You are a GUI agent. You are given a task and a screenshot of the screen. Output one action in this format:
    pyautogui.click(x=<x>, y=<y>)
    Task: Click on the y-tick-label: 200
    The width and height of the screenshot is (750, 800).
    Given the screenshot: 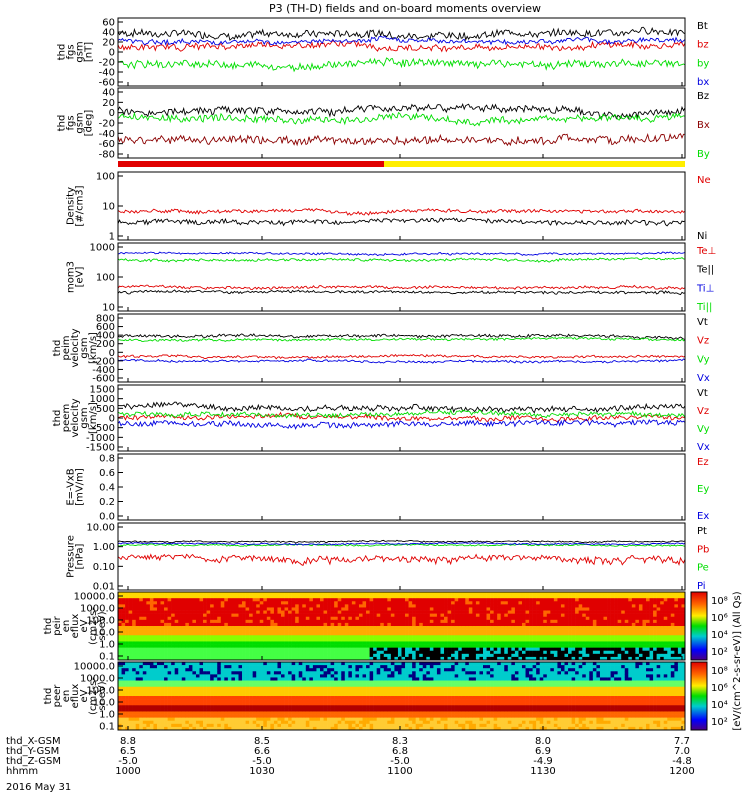 What is the action you would take?
    pyautogui.click(x=105, y=344)
    